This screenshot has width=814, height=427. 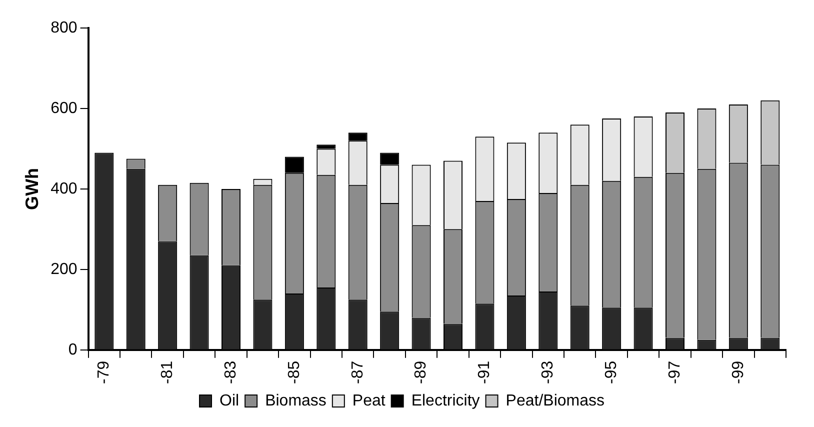 I want to click on x-tick-label: -97, so click(x=675, y=372).